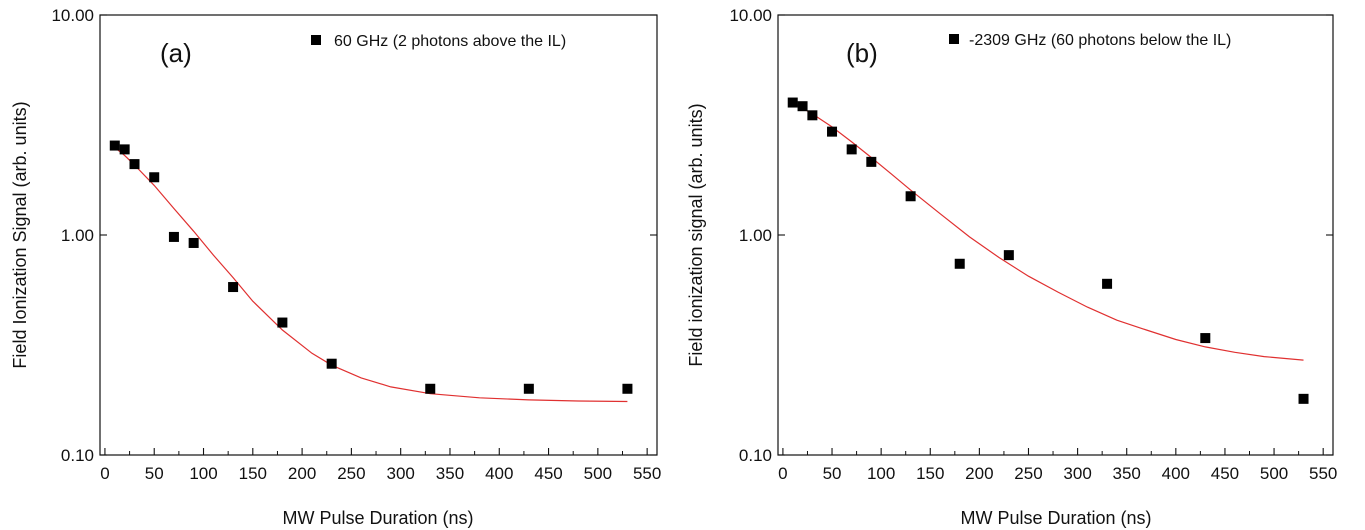 The width and height of the screenshot is (1365, 530). I want to click on legend: 60 GHz (2 photons above the IL), so click(438, 41).